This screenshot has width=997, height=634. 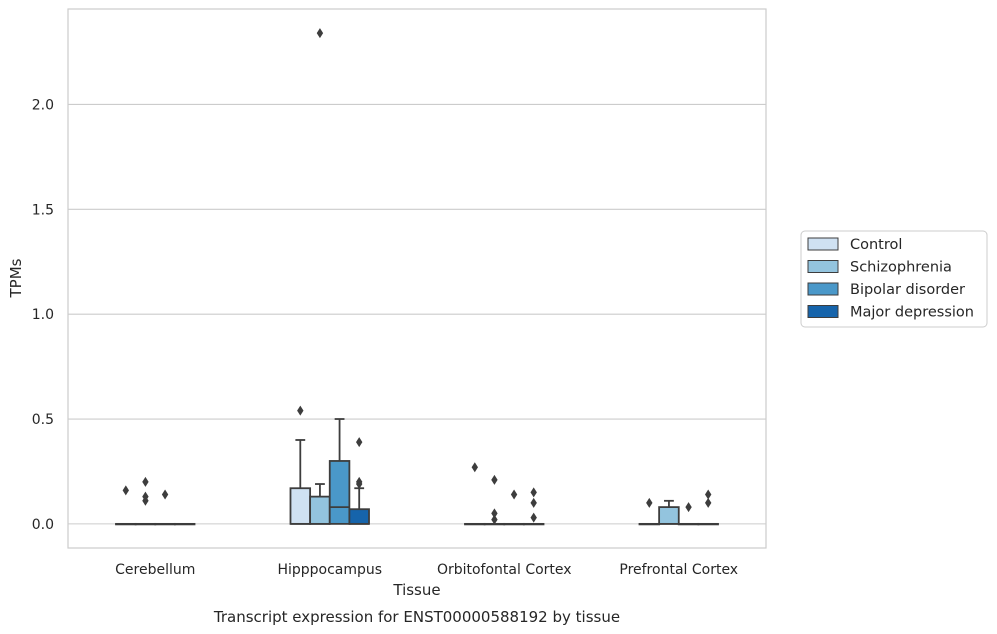 What do you see at coordinates (678, 570) in the screenshot?
I see `x-tick-label: Prefrontal Cortex` at bounding box center [678, 570].